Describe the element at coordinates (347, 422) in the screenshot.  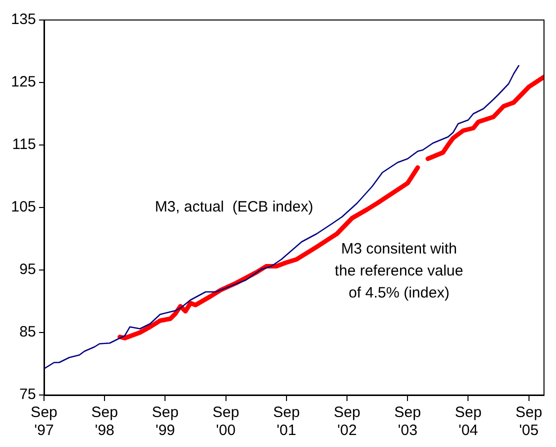
I see `x-tick-label: Sep '02` at that location.